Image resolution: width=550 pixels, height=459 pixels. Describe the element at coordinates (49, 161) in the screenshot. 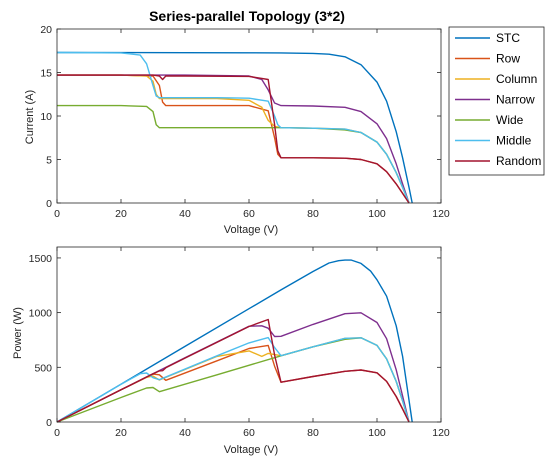

I see `y-tick-label: 5` at that location.